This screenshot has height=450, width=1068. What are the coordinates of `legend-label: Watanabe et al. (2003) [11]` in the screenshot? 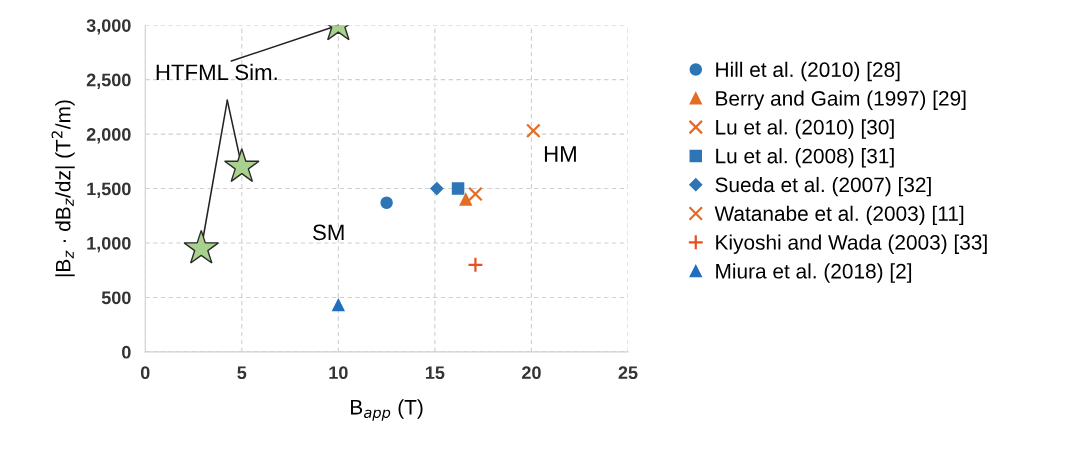 It's located at (839, 215).